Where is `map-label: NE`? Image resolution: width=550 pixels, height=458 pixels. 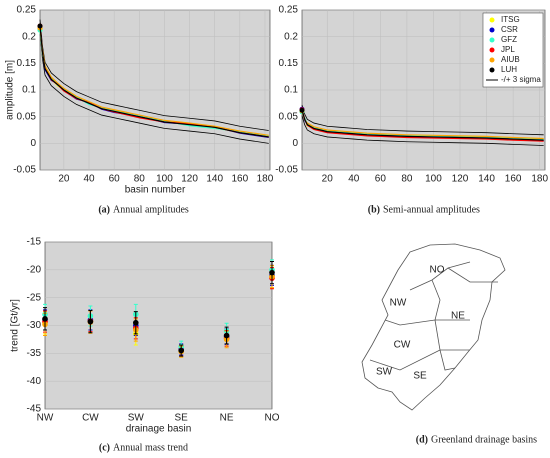 map-label: NE is located at coordinates (458, 316).